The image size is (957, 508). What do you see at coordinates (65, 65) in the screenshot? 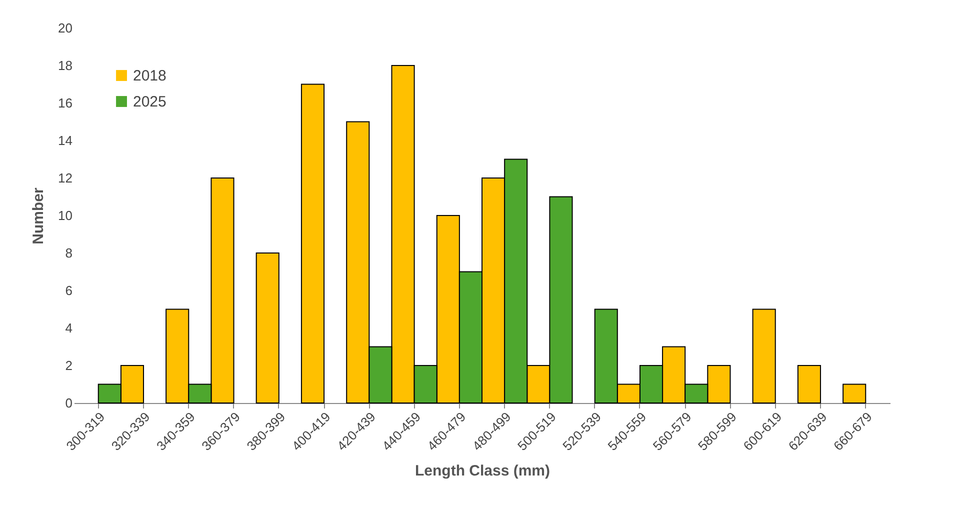
I see `y-tick-label: 18` at bounding box center [65, 65].